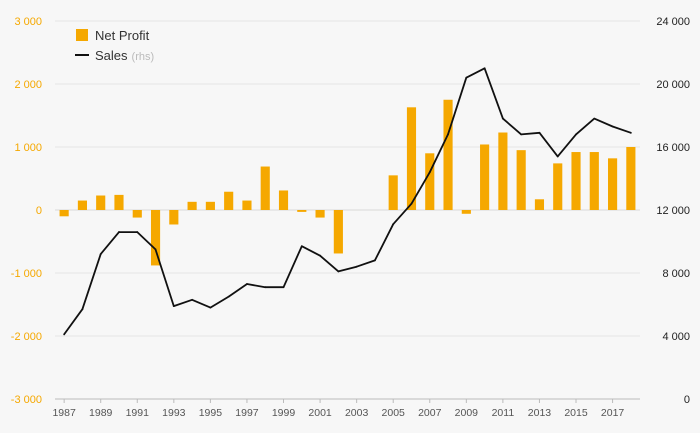 Image resolution: width=700 pixels, height=433 pixels. Describe the element at coordinates (28, 148) in the screenshot. I see `left-axis-tick-label: 1 000` at that location.